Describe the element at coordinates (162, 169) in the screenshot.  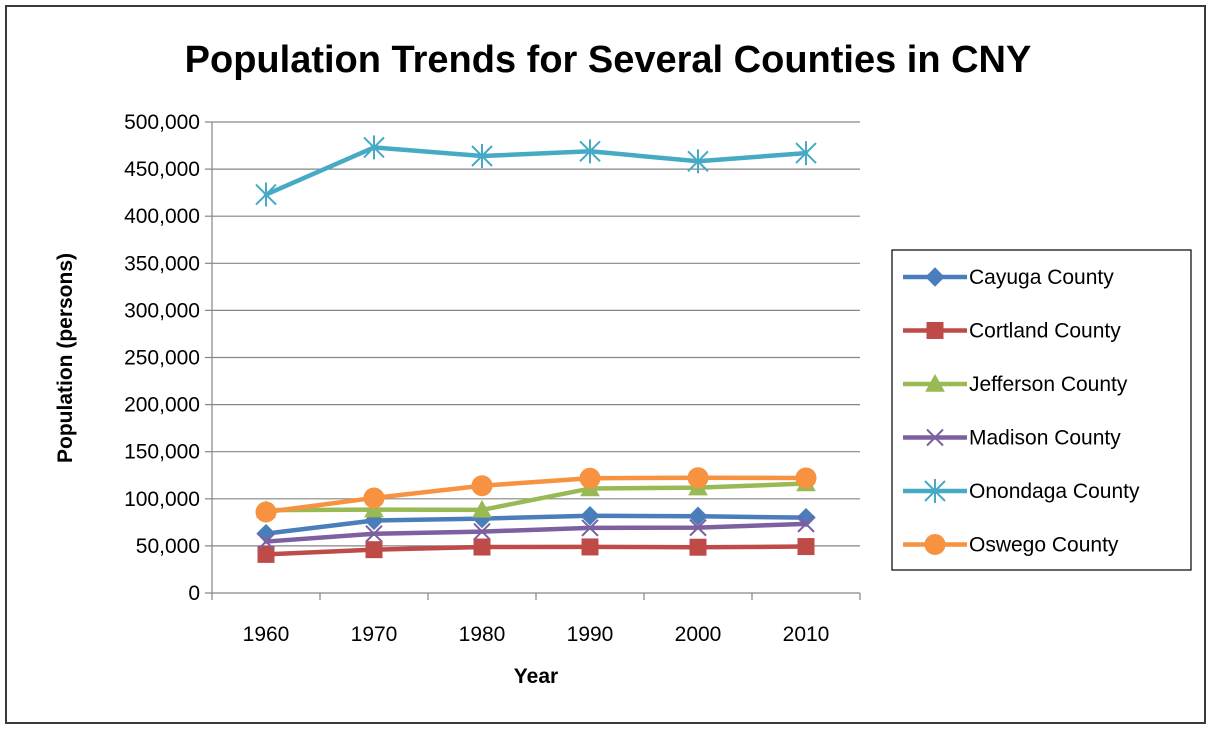
I see `y-tick-label: 450,000` at that location.